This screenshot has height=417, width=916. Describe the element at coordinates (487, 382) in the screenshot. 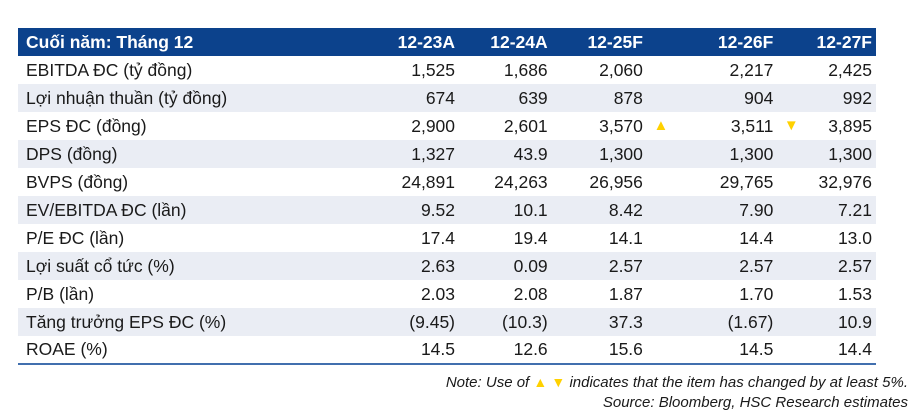

I see `note-prefix: Note: Use of` at that location.